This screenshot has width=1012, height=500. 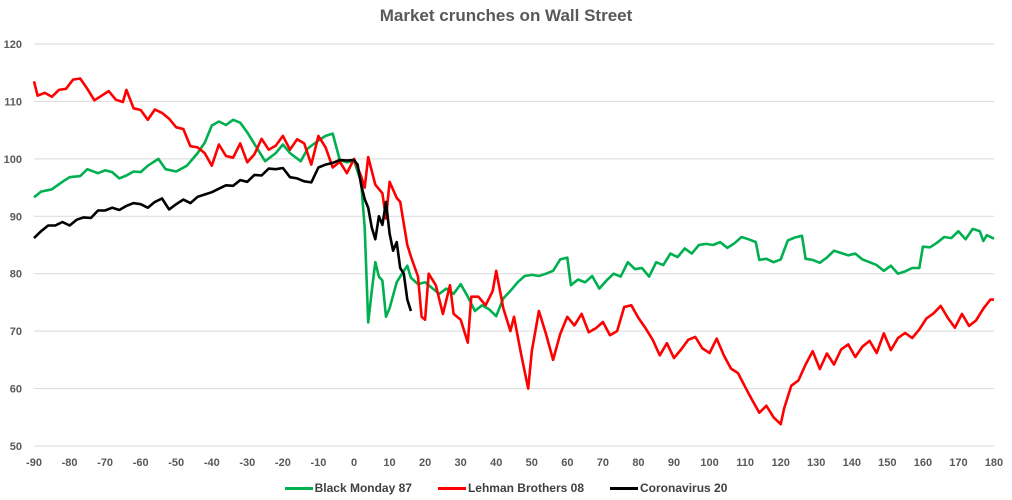 What do you see at coordinates (363, 488) in the screenshot?
I see `legend-label: Black Monday 87` at bounding box center [363, 488].